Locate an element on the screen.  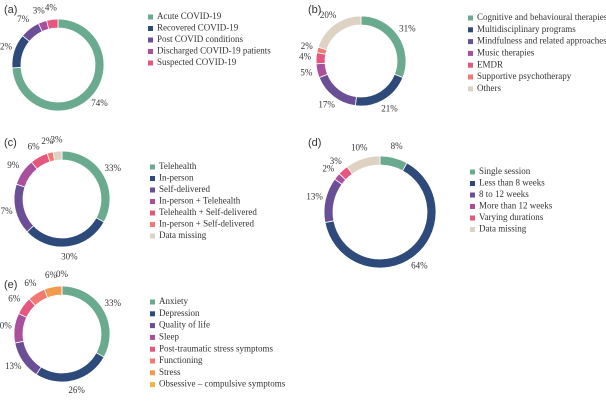
value-label: 31% is located at coordinates (407, 29).